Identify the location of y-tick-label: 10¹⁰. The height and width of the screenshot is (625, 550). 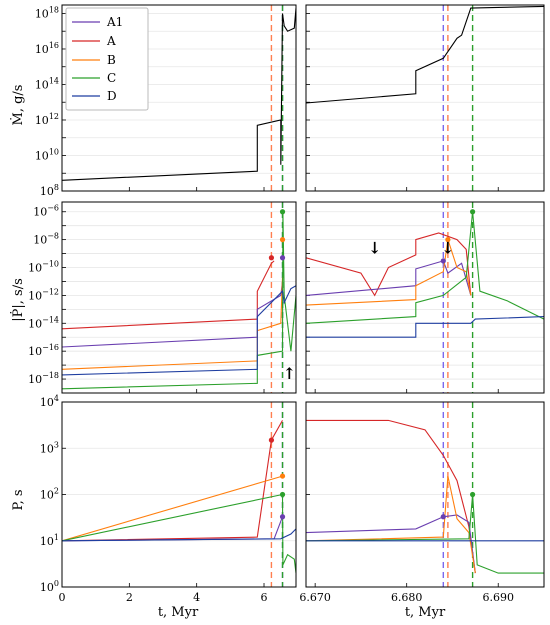
(47, 154).